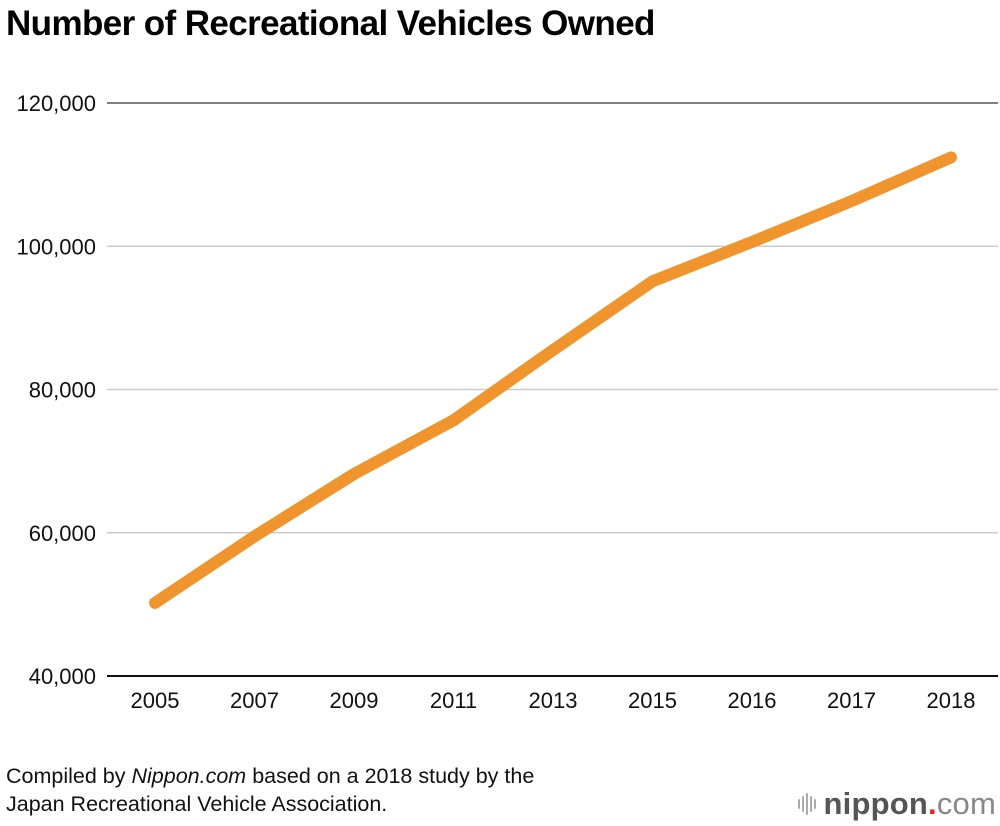 Image resolution: width=1000 pixels, height=826 pixels. Describe the element at coordinates (806, 804) in the screenshot. I see `sound-bars-icon` at that location.